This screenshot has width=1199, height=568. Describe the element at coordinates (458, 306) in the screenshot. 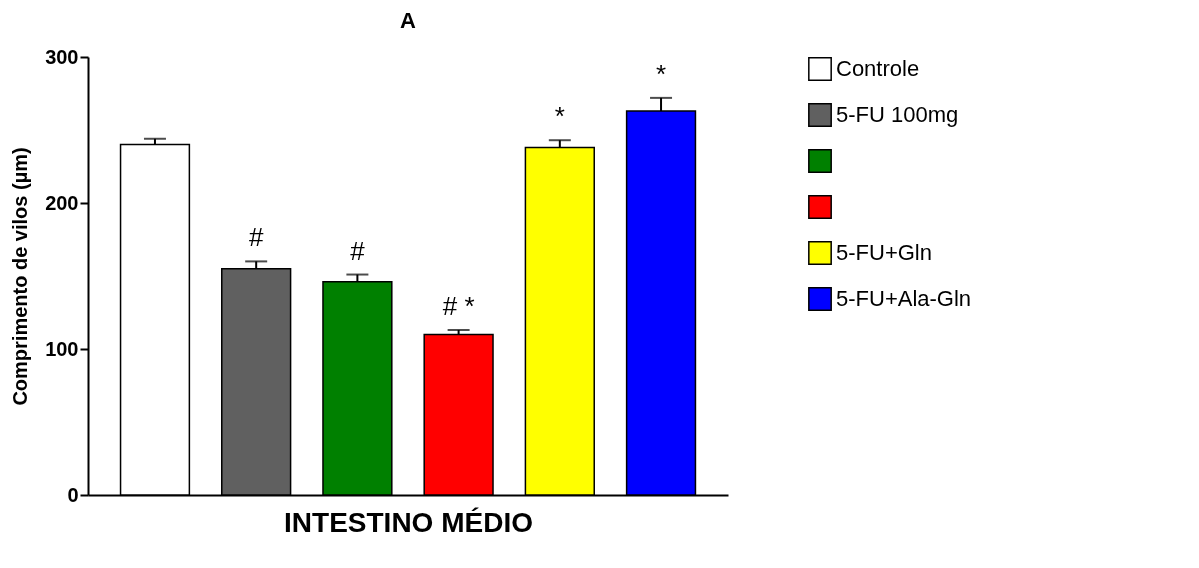

I see `data-label: # *` at that location.